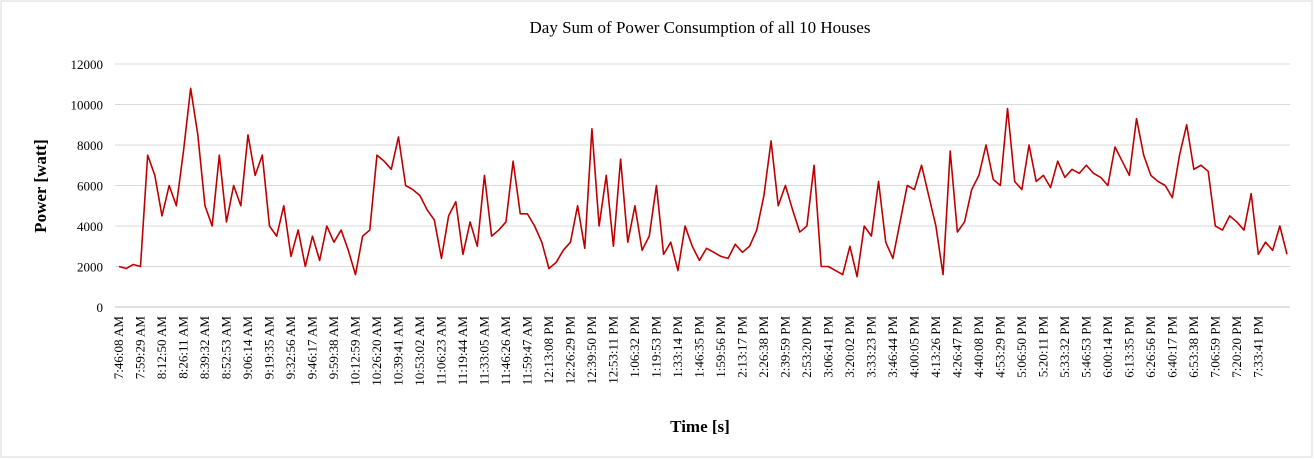  What do you see at coordinates (1085, 347) in the screenshot?
I see `x-tick-label: 5:46:53 PM` at bounding box center [1085, 347].